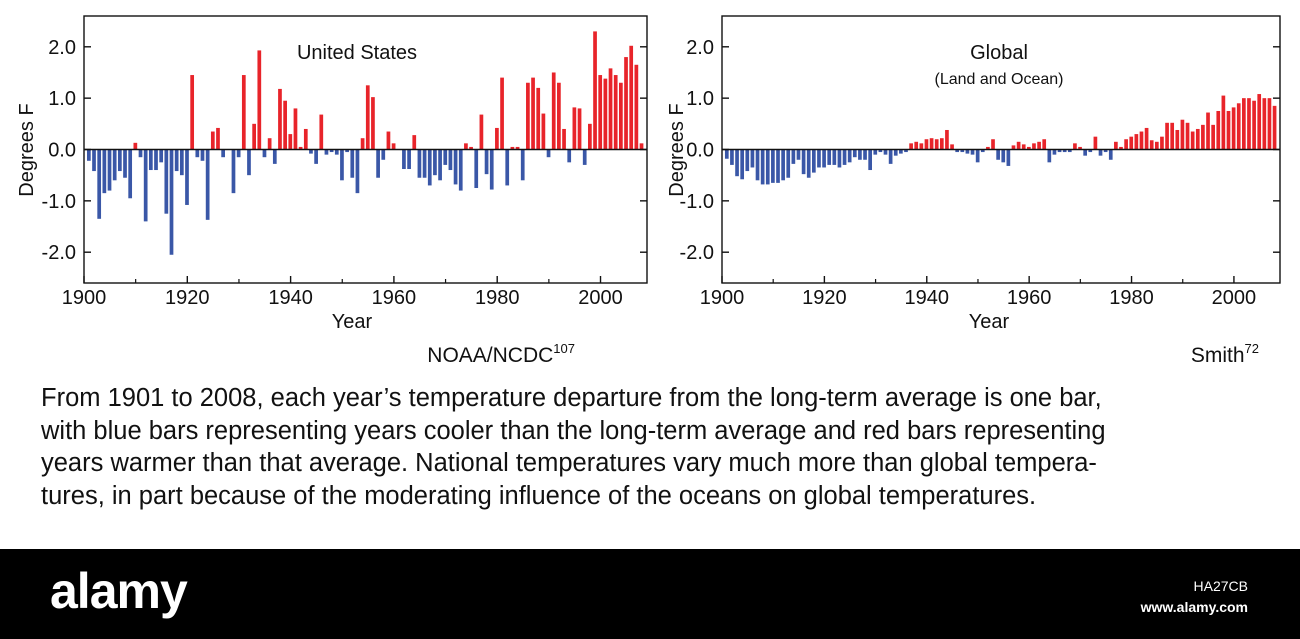 The height and width of the screenshot is (639, 1300). Describe the element at coordinates (490, 355) in the screenshot. I see `source-name: NOAA/NCDC` at that location.